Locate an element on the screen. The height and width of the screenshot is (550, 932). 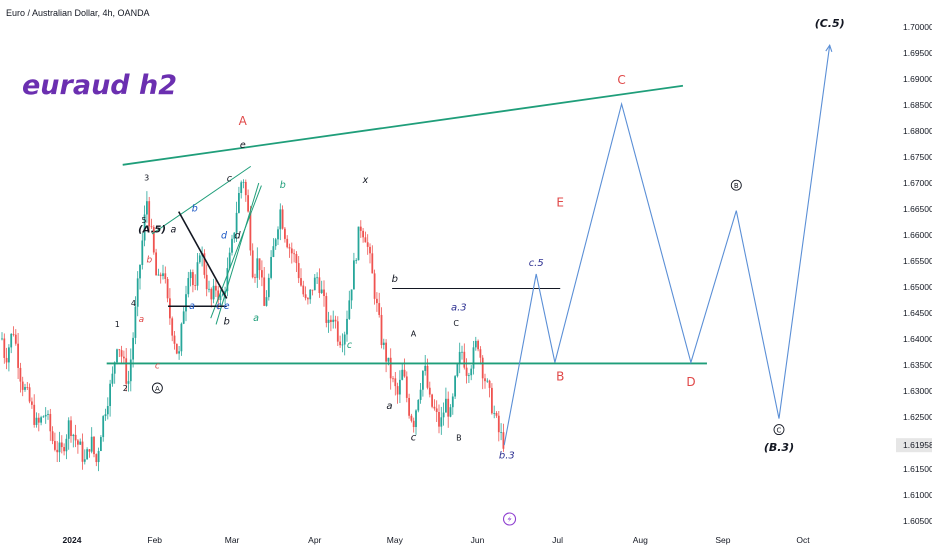
time-tick-label: Sep is located at coordinates (722, 540).